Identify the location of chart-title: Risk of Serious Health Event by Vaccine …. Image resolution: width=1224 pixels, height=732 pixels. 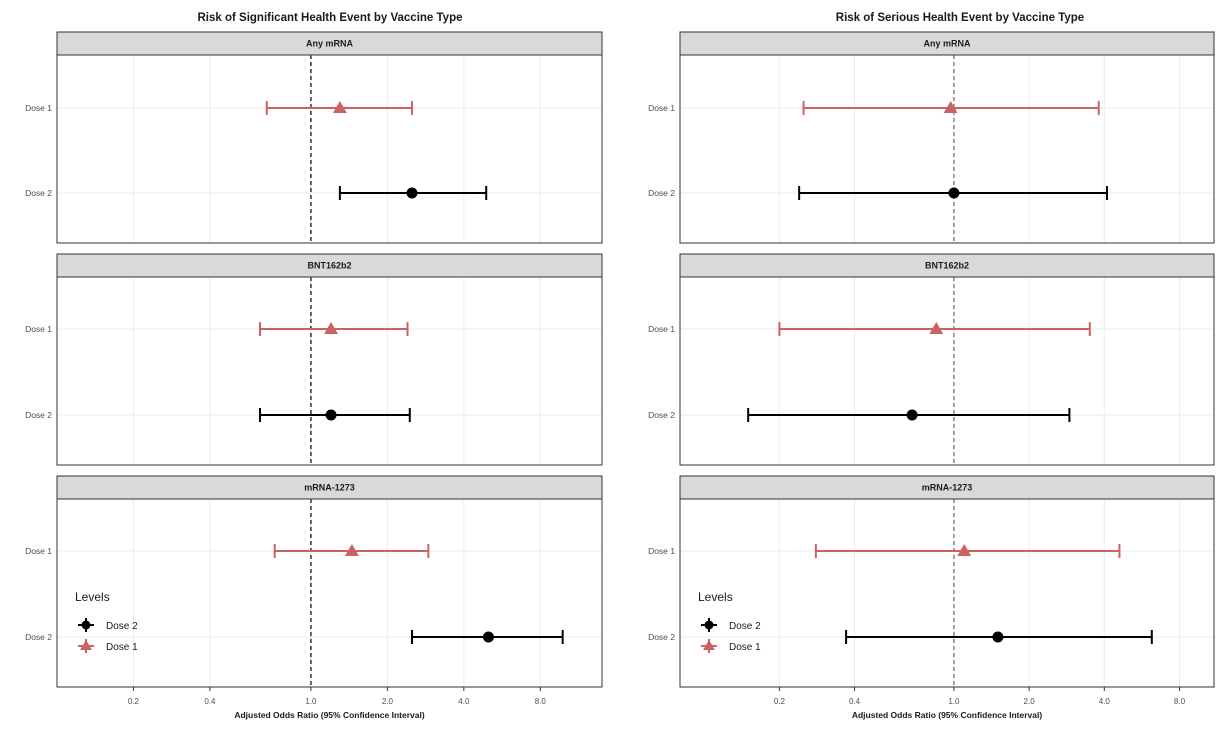
(960, 18).